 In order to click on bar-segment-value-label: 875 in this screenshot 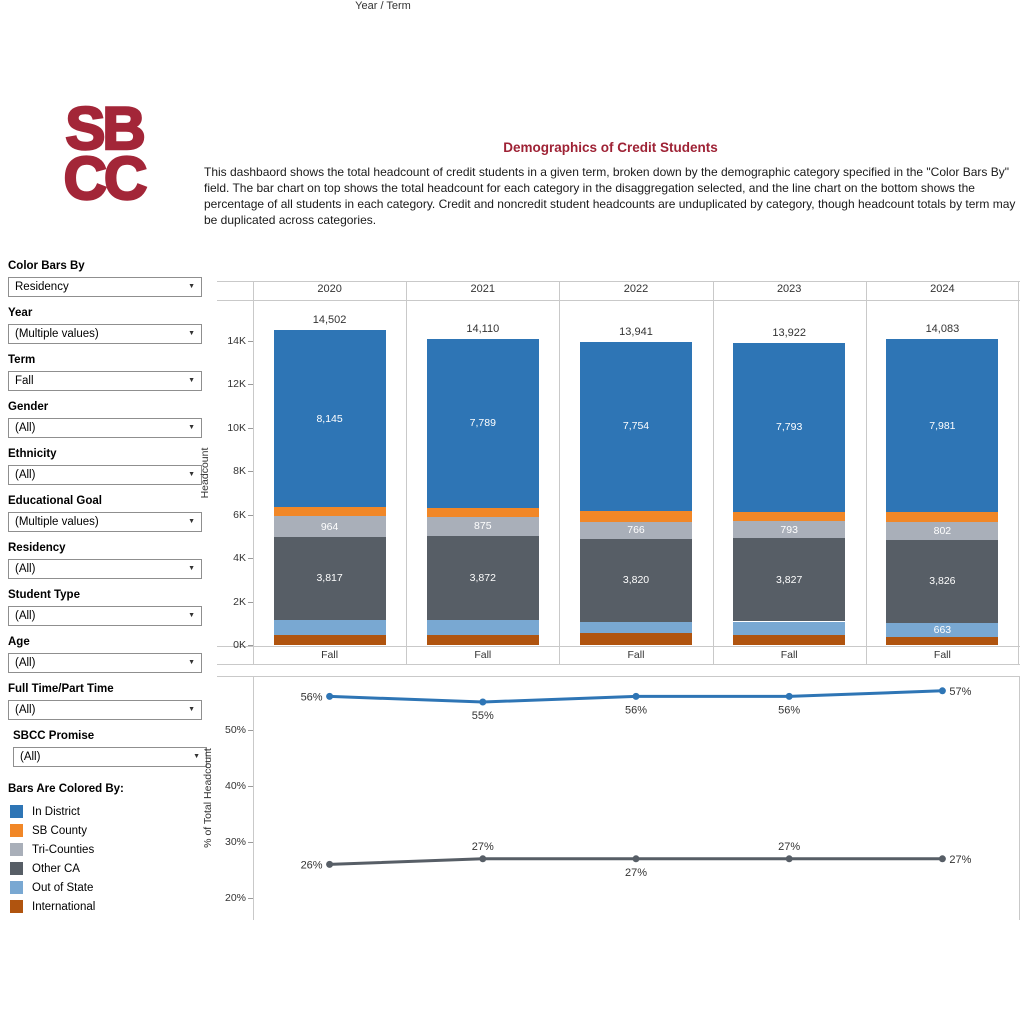, I will do `click(483, 526)`.